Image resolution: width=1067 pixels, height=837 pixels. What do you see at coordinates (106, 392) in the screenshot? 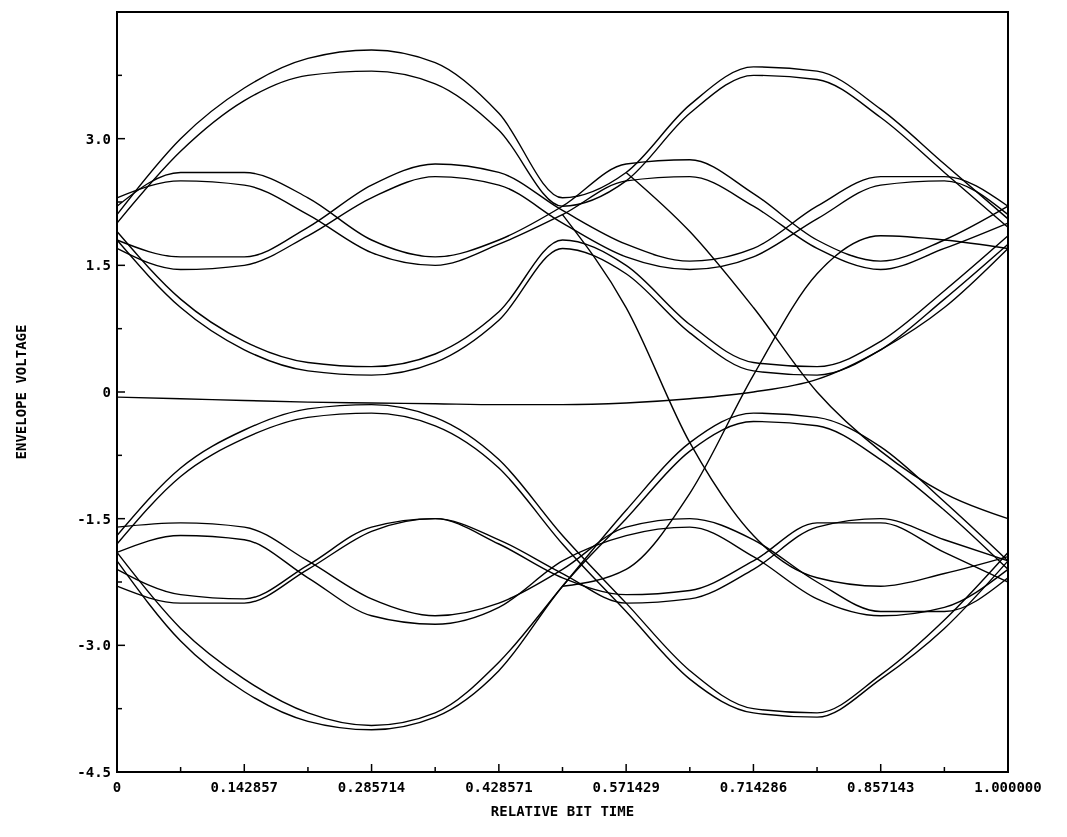
I see `y-tick-label: 0` at bounding box center [106, 392].